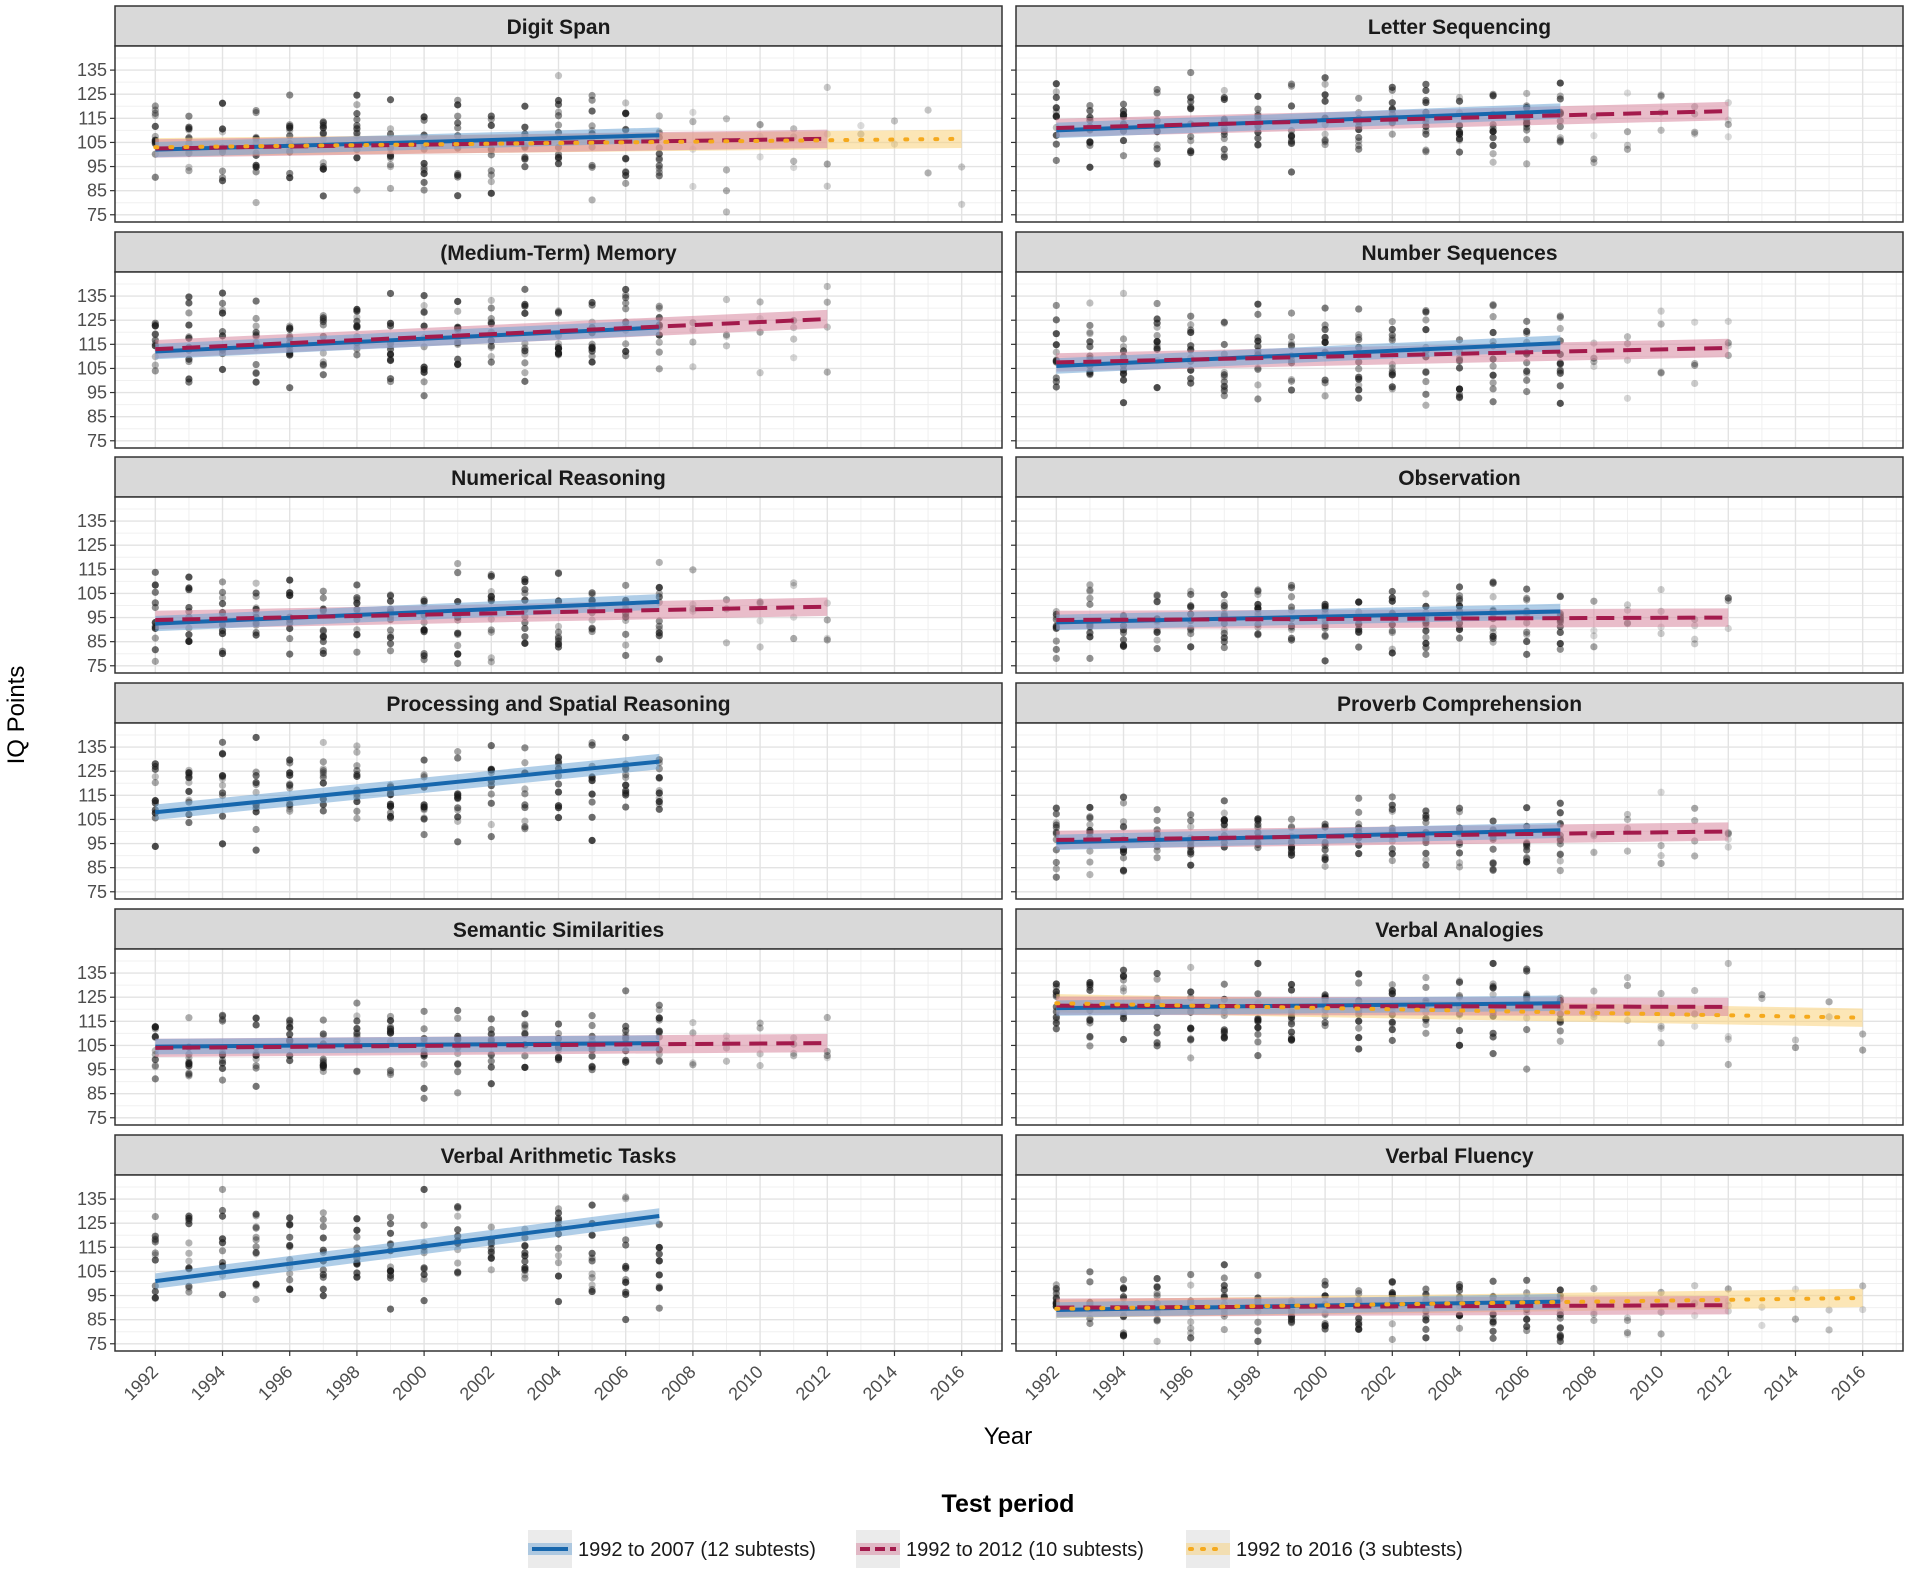 This screenshot has width=1907, height=1573. What do you see at coordinates (672, 1549) in the screenshot?
I see `legend-entry-p2007: 1992 to 2007 (12 subtests)` at bounding box center [672, 1549].